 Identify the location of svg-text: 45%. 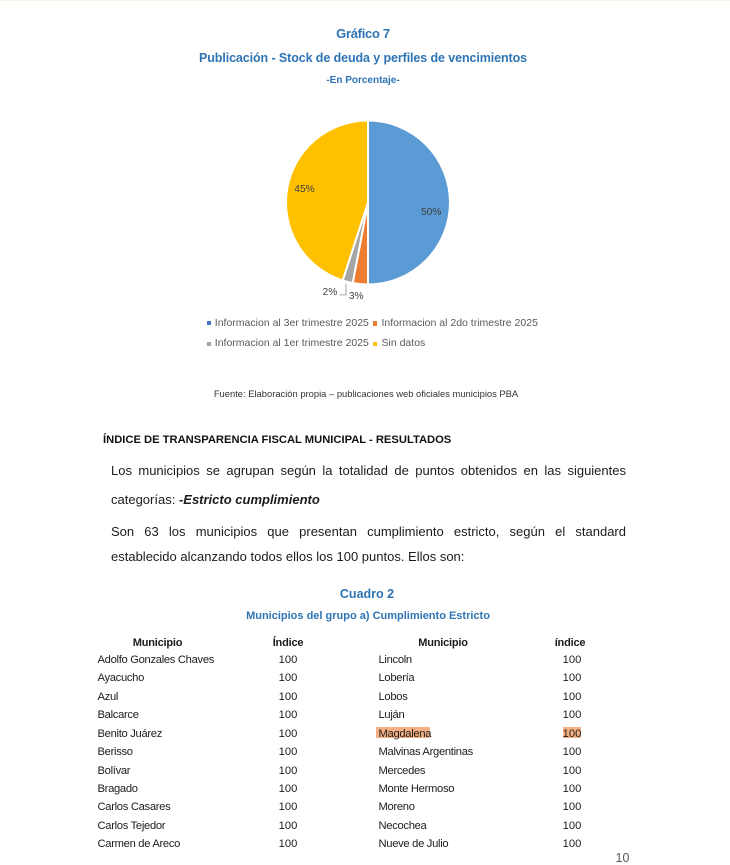
(304, 189).